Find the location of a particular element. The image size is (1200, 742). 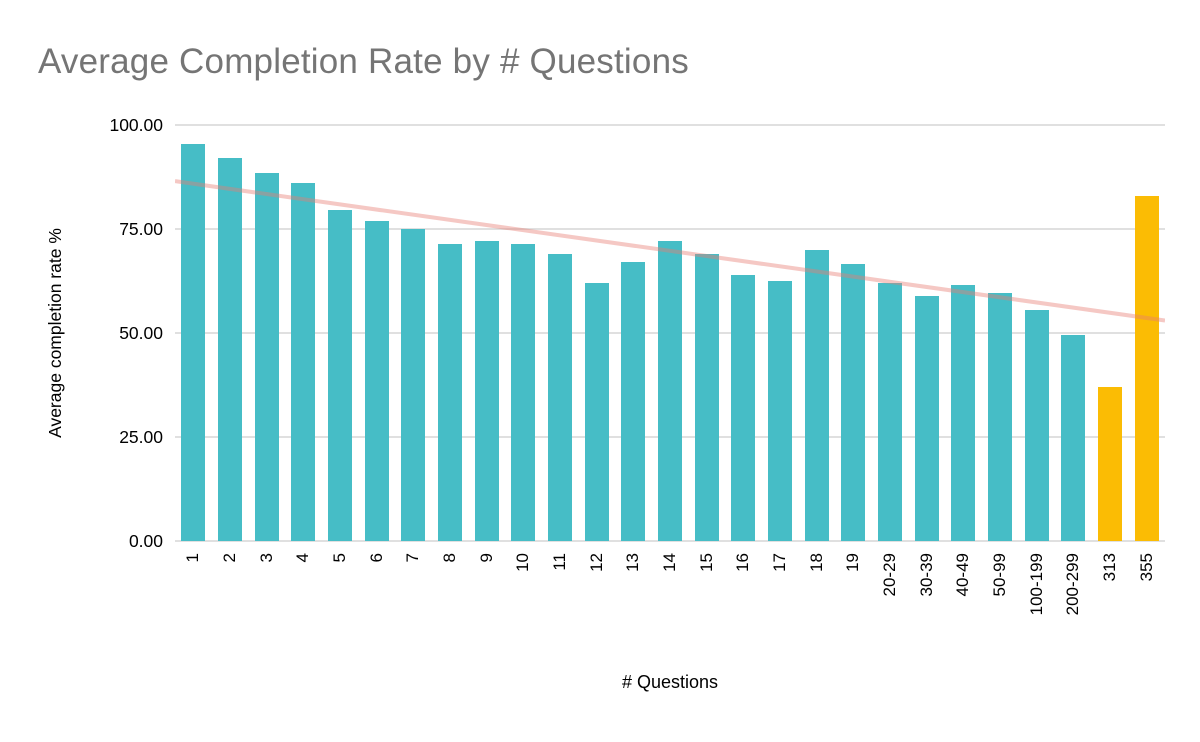

x-tick-label-355: 355 is located at coordinates (1146, 567).